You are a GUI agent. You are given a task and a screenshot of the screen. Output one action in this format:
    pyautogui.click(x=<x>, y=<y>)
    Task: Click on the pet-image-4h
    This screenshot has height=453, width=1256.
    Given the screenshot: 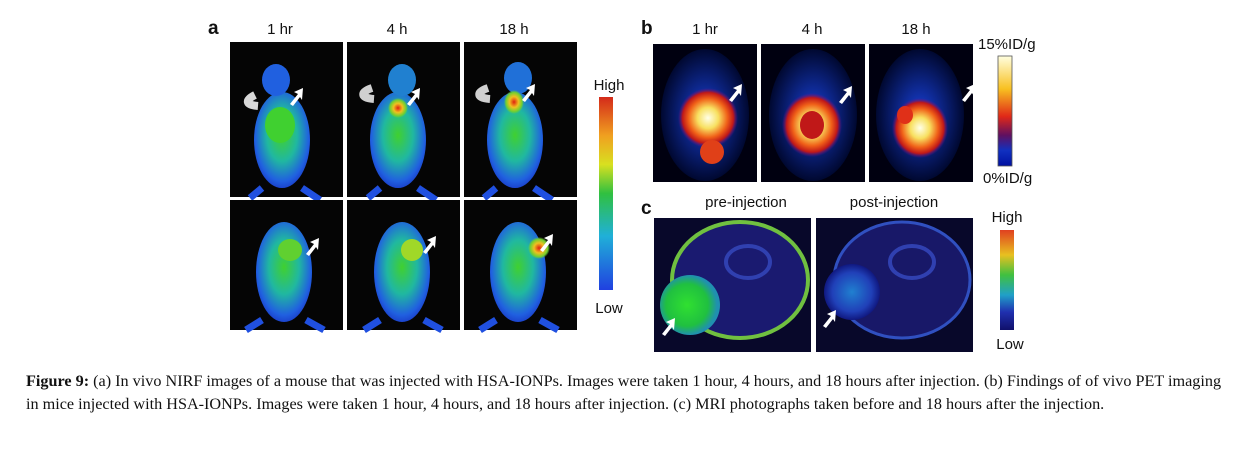 What is the action you would take?
    pyautogui.click(x=813, y=113)
    